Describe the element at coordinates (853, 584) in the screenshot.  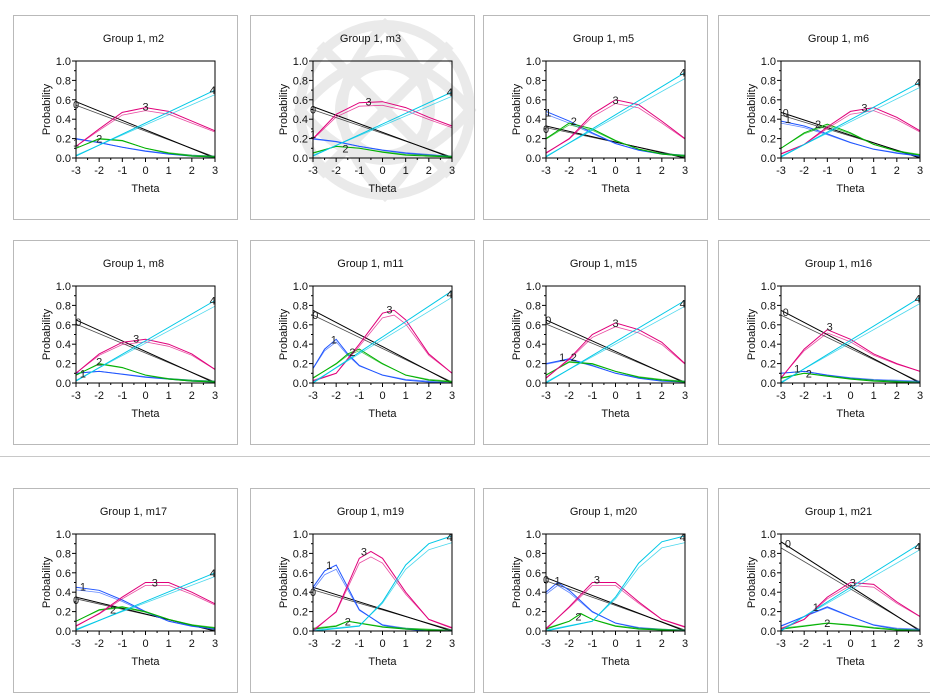
I see `series-label-3: 3` at that location.